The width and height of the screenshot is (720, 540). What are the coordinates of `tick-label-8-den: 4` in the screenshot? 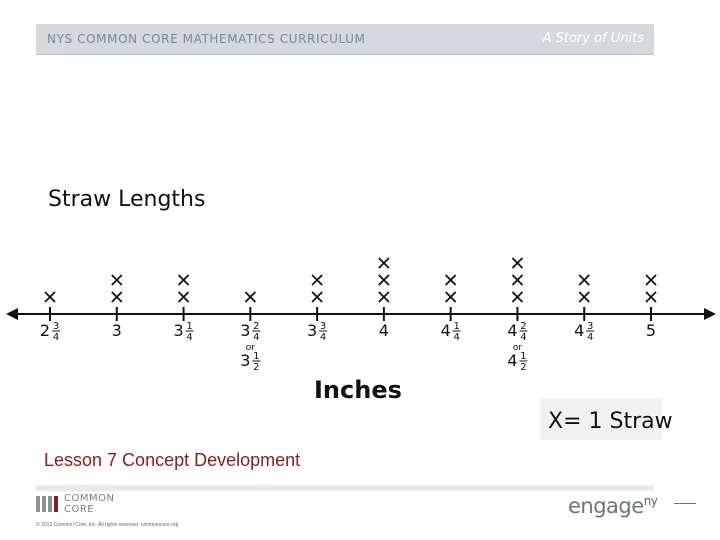 It's located at (590, 337).